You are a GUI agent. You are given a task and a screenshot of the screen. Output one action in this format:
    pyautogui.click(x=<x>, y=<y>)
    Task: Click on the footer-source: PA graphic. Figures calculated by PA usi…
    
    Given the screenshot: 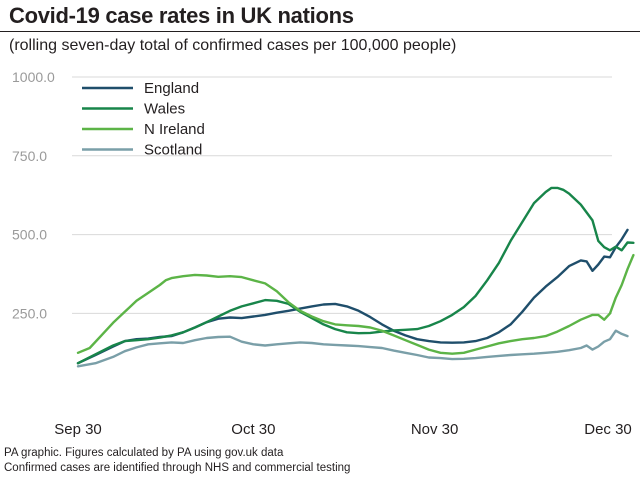 What is the action you would take?
    pyautogui.click(x=144, y=453)
    